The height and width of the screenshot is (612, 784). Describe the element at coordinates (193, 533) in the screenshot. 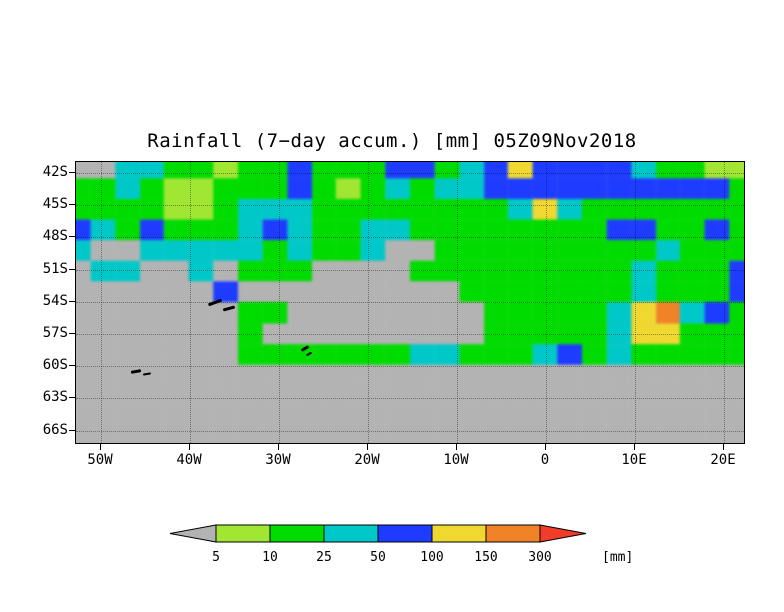

I see `legend-arrow-below-min` at that location.